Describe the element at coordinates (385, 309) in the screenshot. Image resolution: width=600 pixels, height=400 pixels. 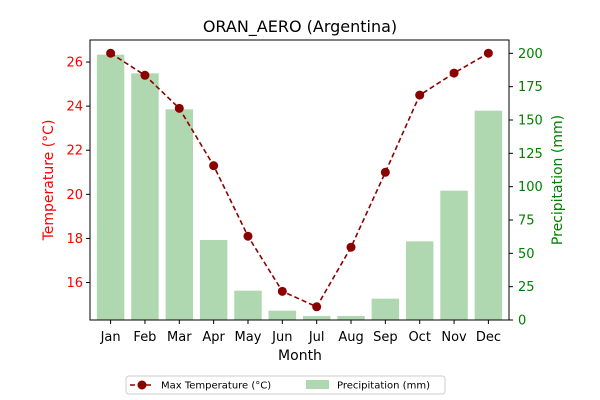
I see `precipitation-bar-sep` at that location.